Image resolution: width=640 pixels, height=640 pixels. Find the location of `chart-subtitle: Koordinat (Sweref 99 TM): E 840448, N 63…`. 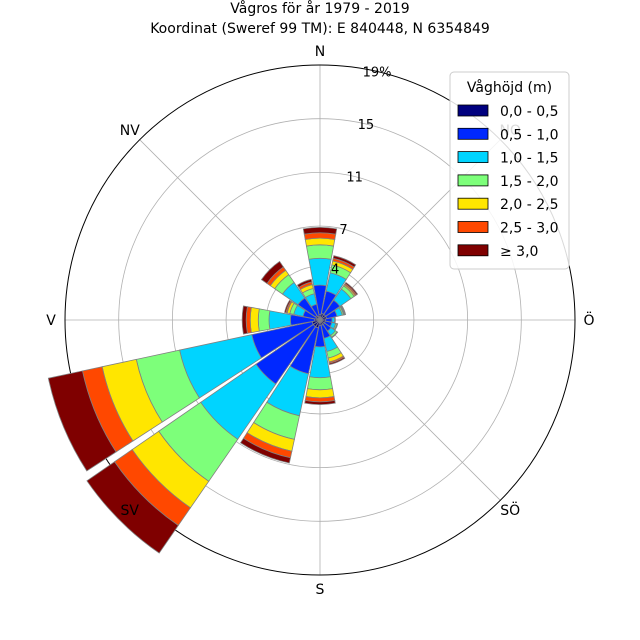

chart-subtitle: Koordinat (Sweref 99 TM): E 840448, N 63… is located at coordinates (320, 29).